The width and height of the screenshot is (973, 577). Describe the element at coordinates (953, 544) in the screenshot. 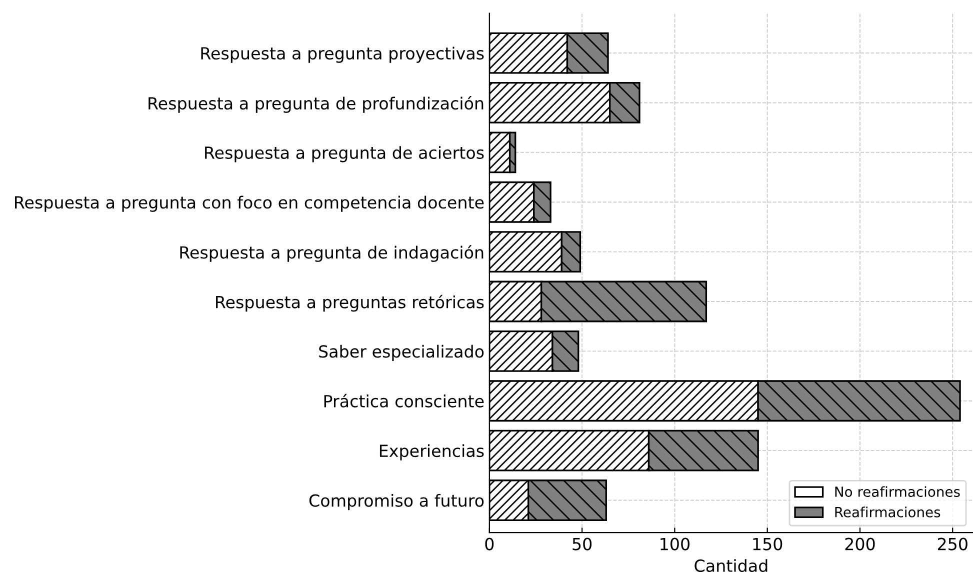

I see `x-tick-label: 250` at that location.